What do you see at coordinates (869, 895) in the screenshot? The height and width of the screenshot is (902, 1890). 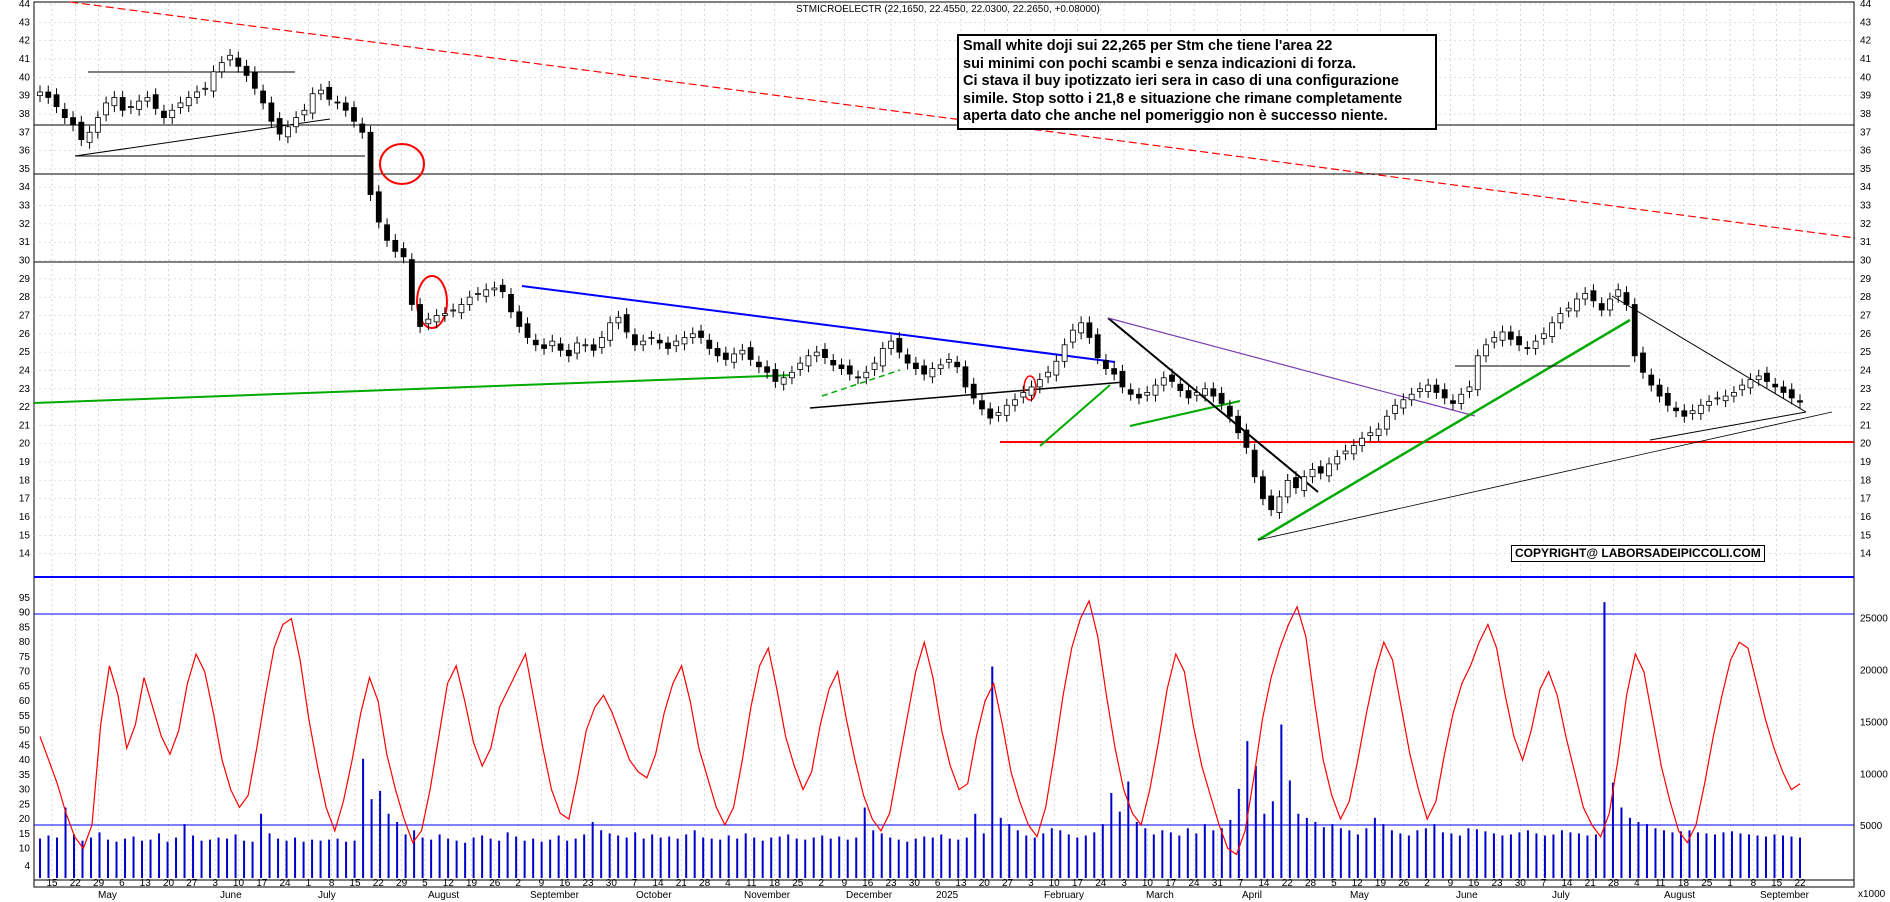 I see `x-month-label: December` at bounding box center [869, 895].